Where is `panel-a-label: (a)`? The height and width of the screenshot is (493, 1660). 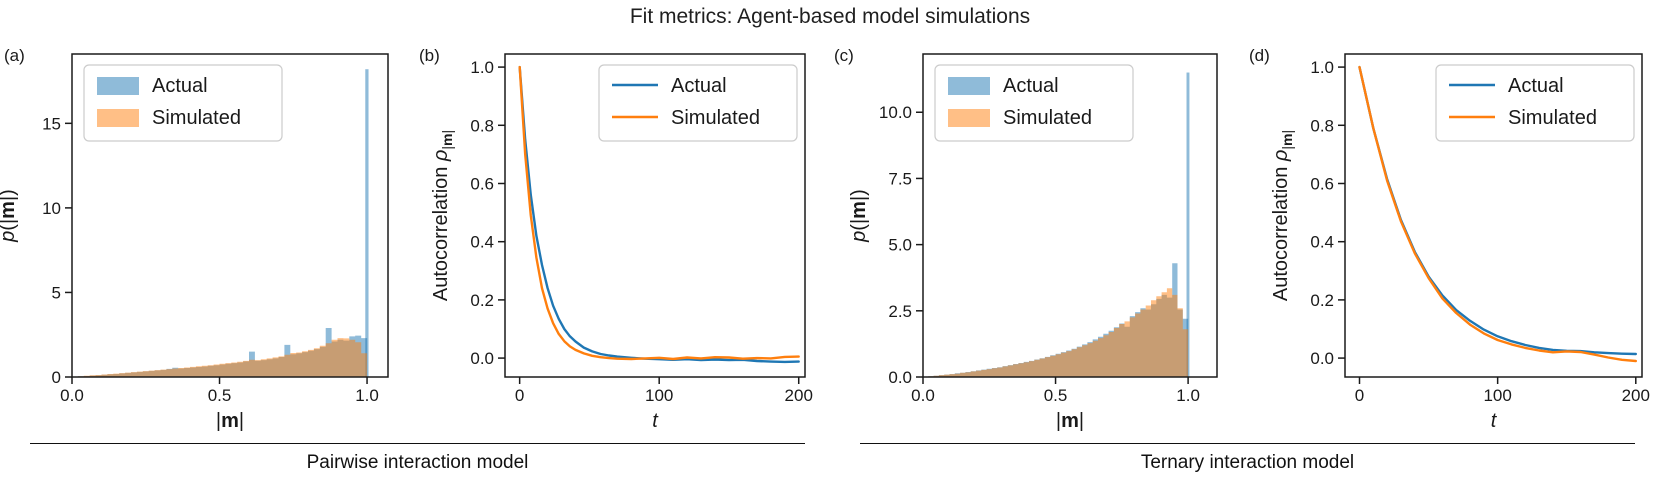
panel-a-label: (a) is located at coordinates (14, 55).